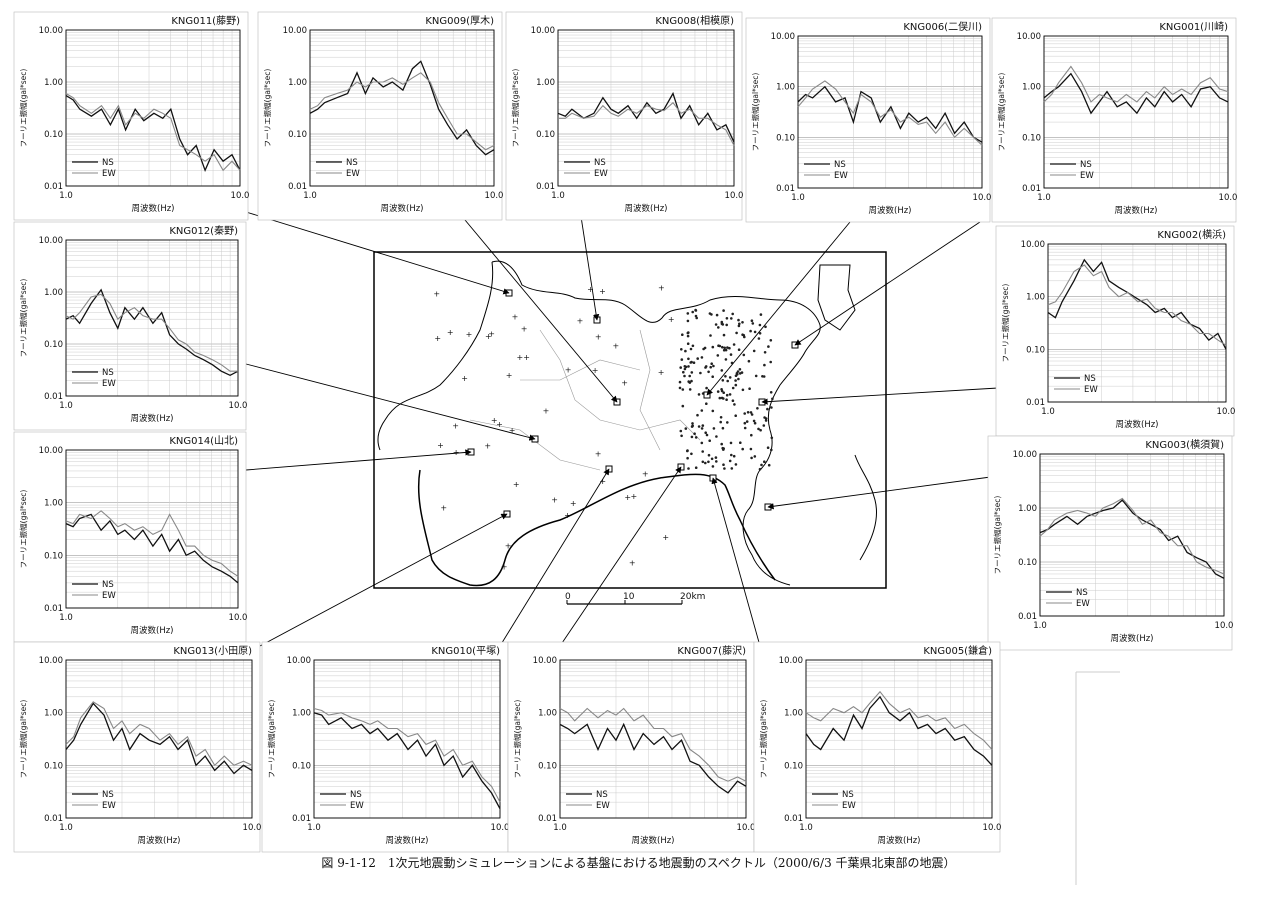 Image resolution: width=1277 pixels, height=912 pixels. Describe the element at coordinates (1184, 444) in the screenshot. I see `chart-title: KNG003(横須賀)` at that location.